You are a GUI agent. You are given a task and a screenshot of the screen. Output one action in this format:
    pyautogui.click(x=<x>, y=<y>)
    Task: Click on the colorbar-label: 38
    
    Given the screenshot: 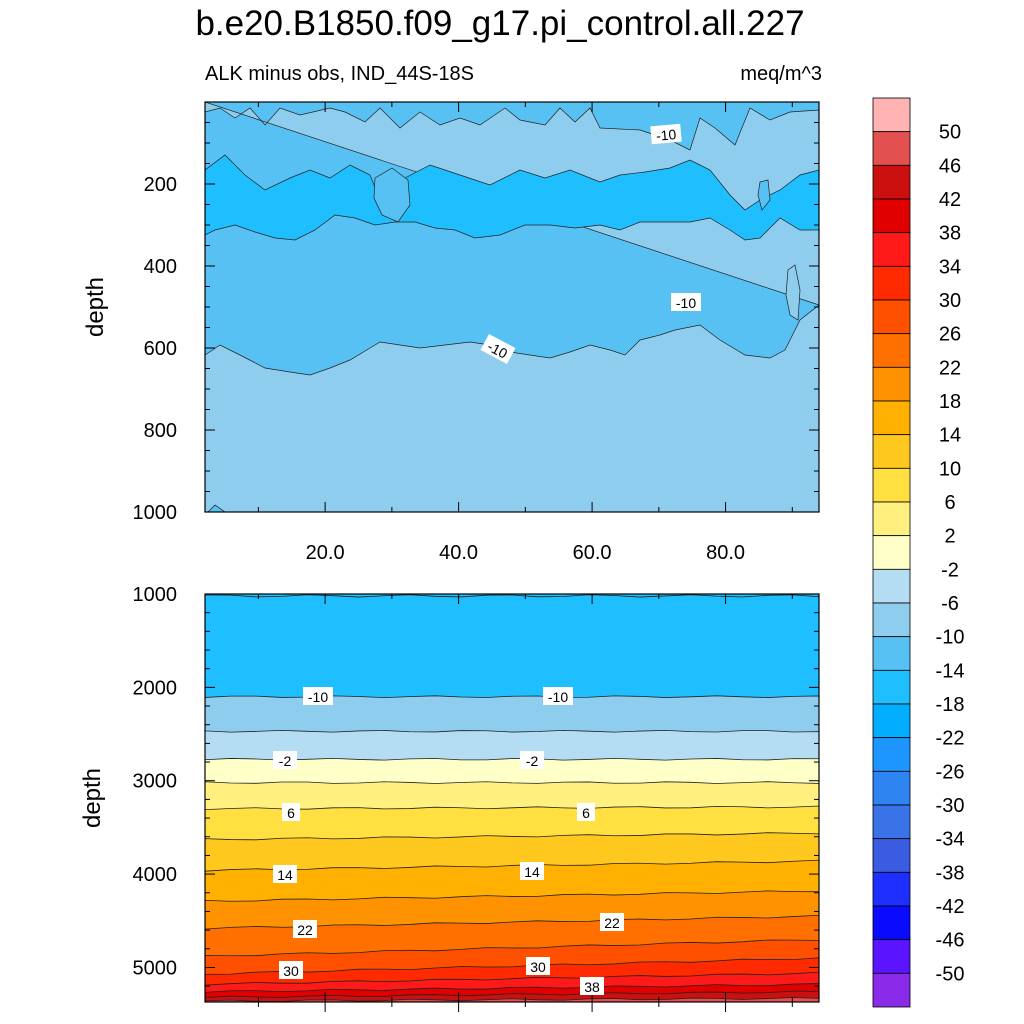 What is the action you would take?
    pyautogui.click(x=950, y=234)
    